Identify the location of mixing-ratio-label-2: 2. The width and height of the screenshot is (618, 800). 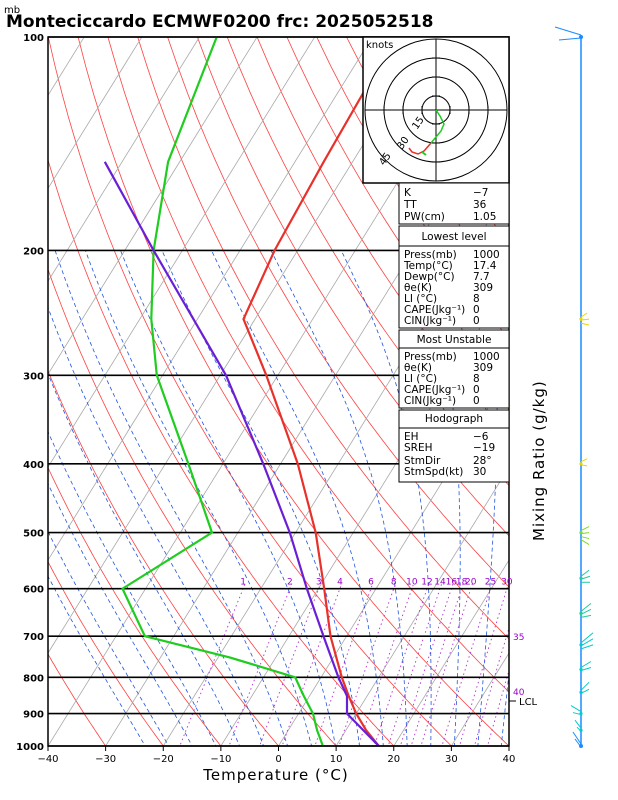
(290, 583).